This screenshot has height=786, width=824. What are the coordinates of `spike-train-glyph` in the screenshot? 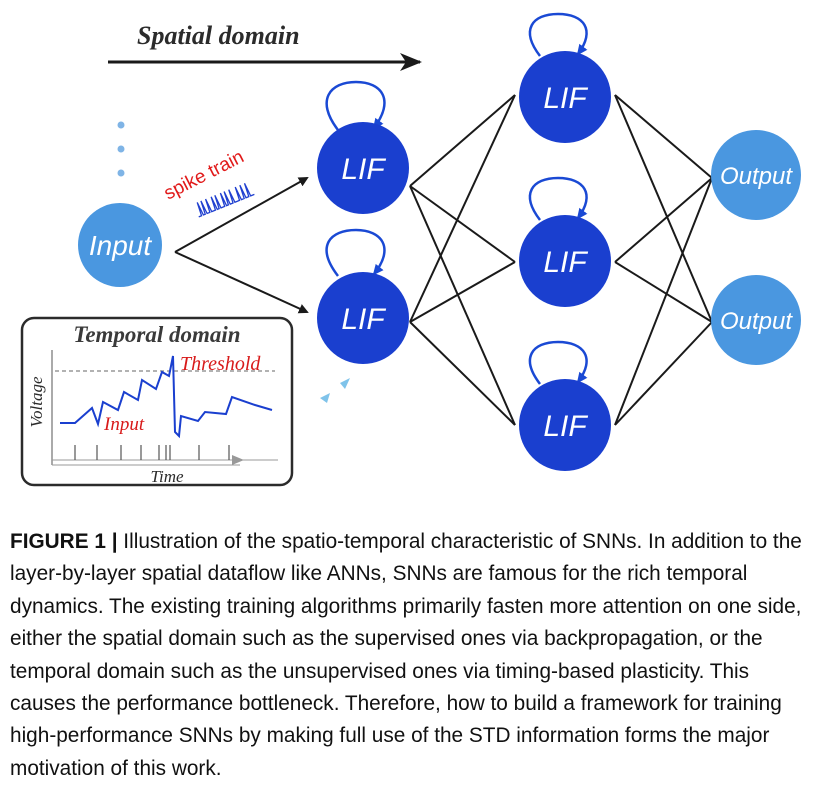 It's located at (225, 200).